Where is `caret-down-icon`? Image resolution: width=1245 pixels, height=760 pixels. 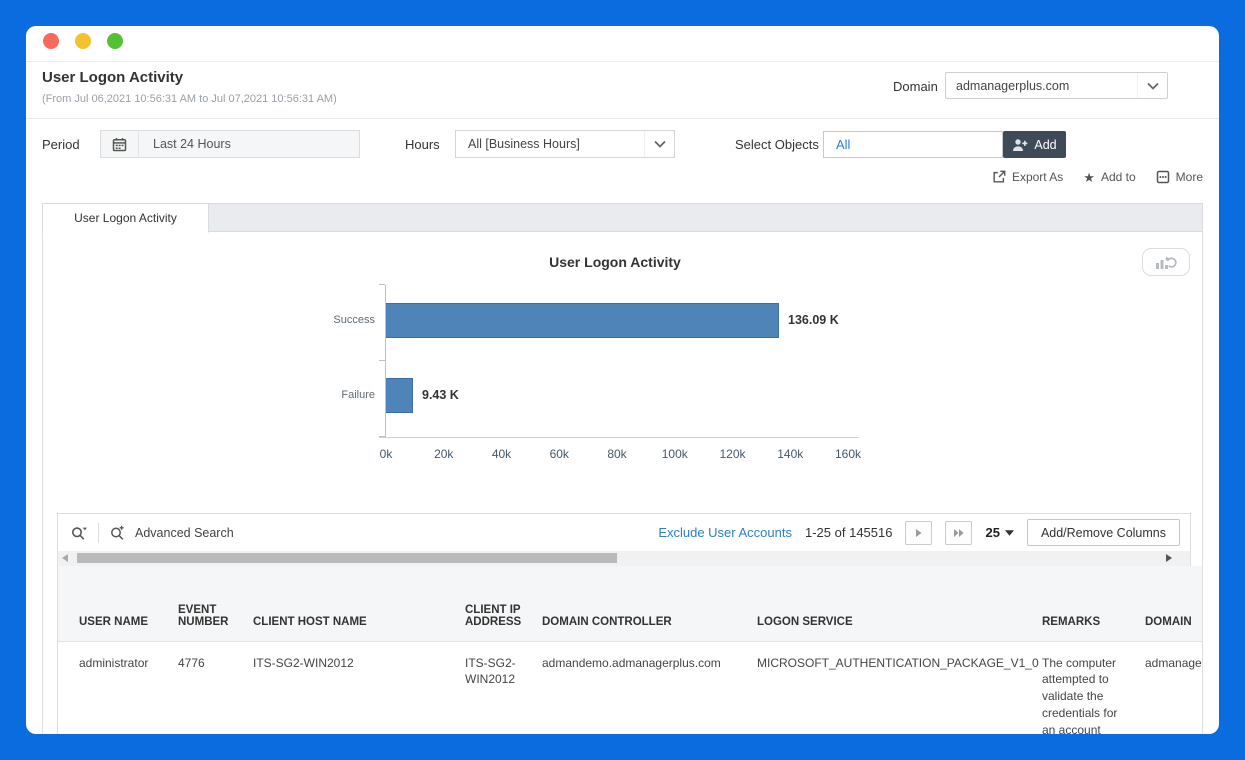 caret-down-icon is located at coordinates (1009, 532).